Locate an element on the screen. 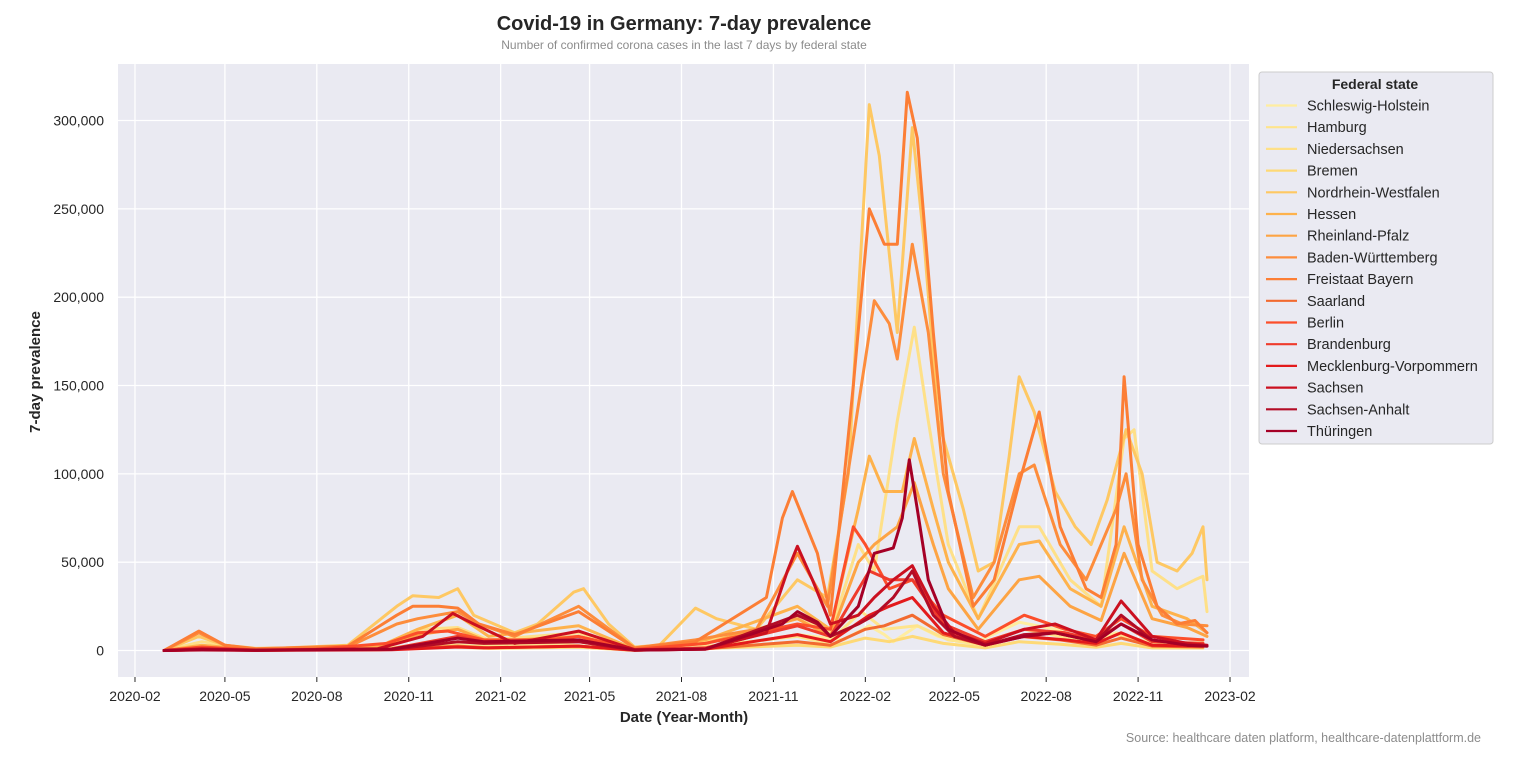 The width and height of the screenshot is (1536, 759). x-tick-label: 2023-02 is located at coordinates (1230, 696).